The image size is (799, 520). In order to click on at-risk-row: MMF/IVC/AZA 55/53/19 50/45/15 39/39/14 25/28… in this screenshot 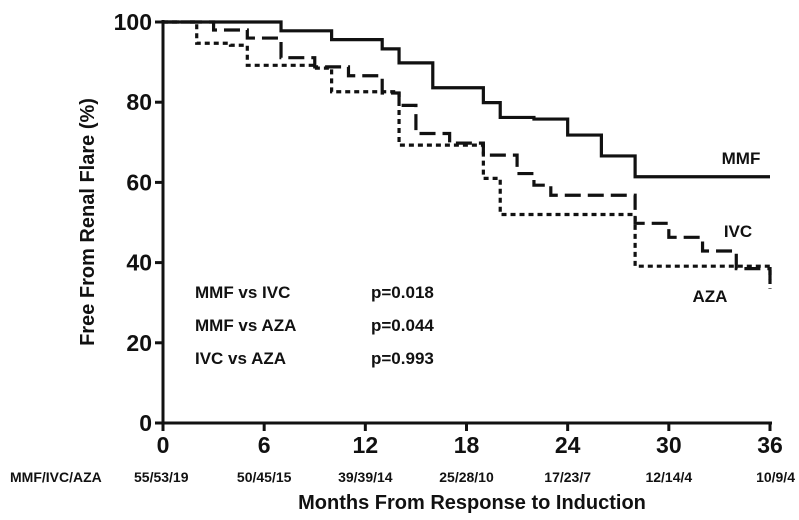, I will do `click(402, 477)`.